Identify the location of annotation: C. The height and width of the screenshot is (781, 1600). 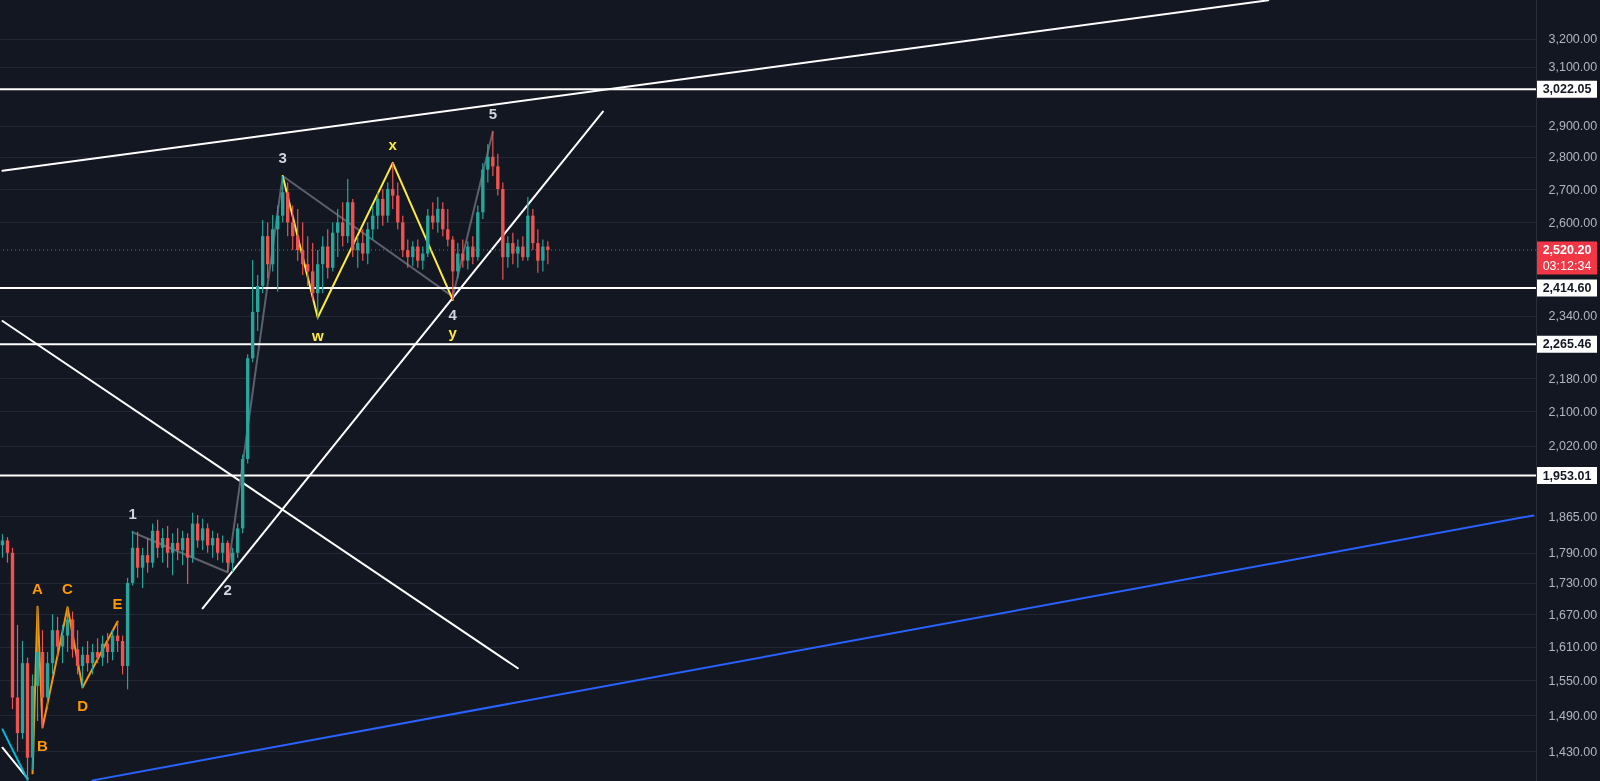
(68, 589).